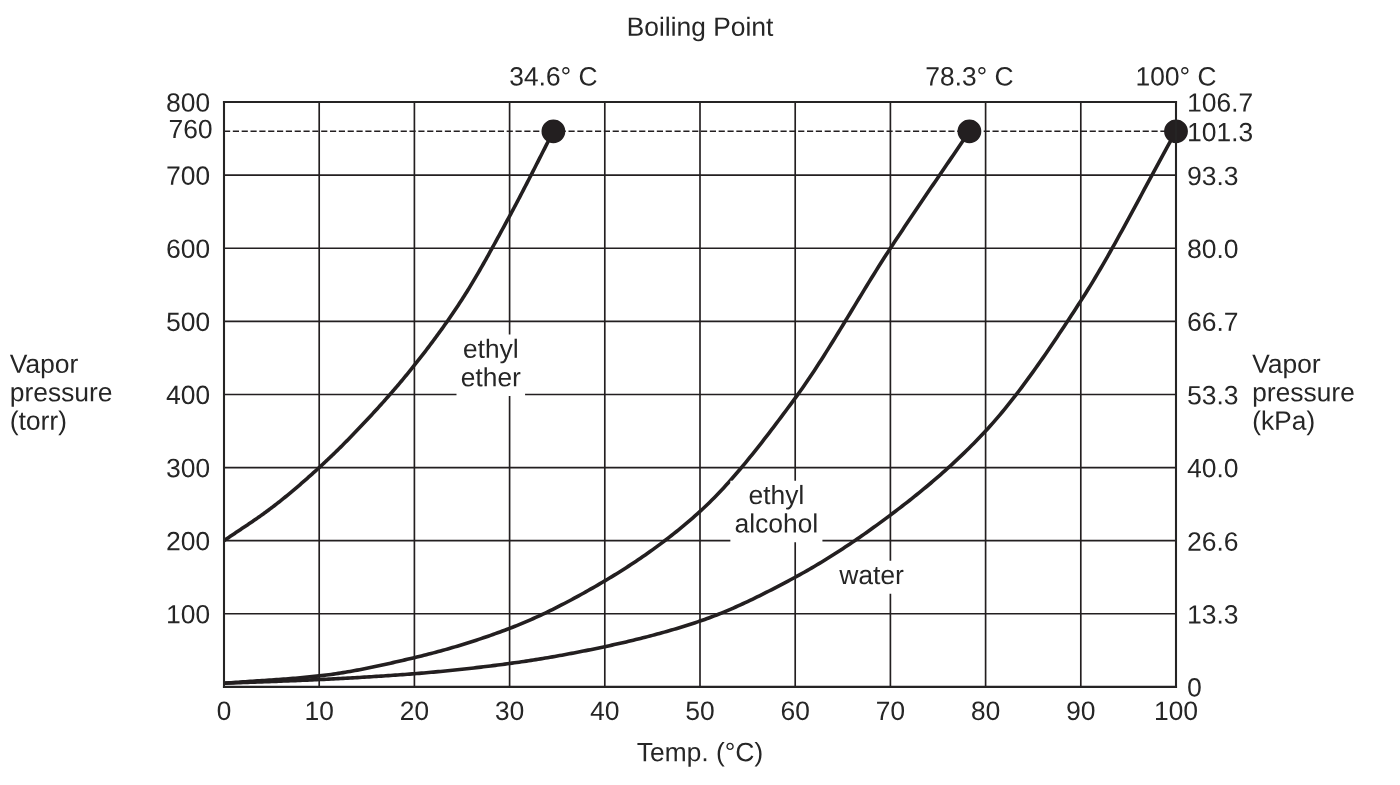  I want to click on y-tick-label: 700, so click(188, 175).